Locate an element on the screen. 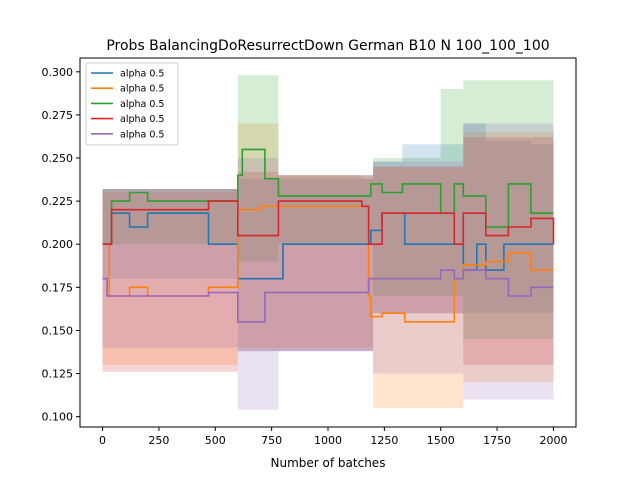 This screenshot has height=480, width=640. y-tick-label: 0.200 is located at coordinates (58, 244).